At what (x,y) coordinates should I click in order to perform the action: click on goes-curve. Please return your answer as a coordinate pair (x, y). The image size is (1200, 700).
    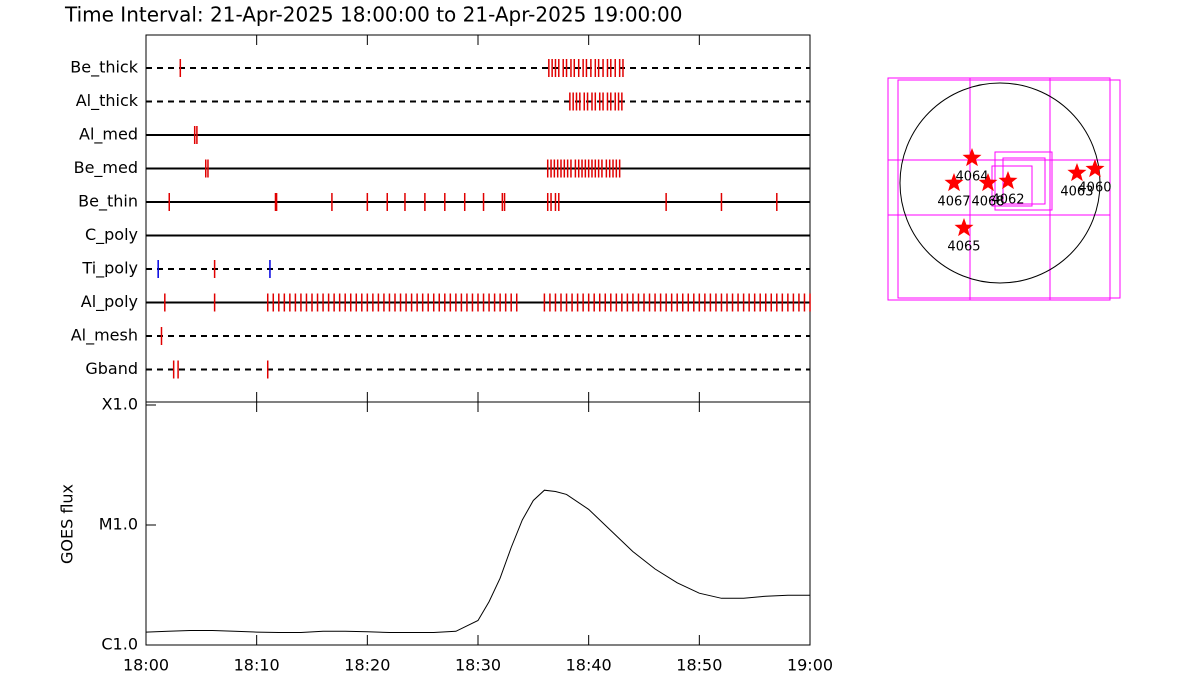
    Looking at the image, I should click on (477, 561).